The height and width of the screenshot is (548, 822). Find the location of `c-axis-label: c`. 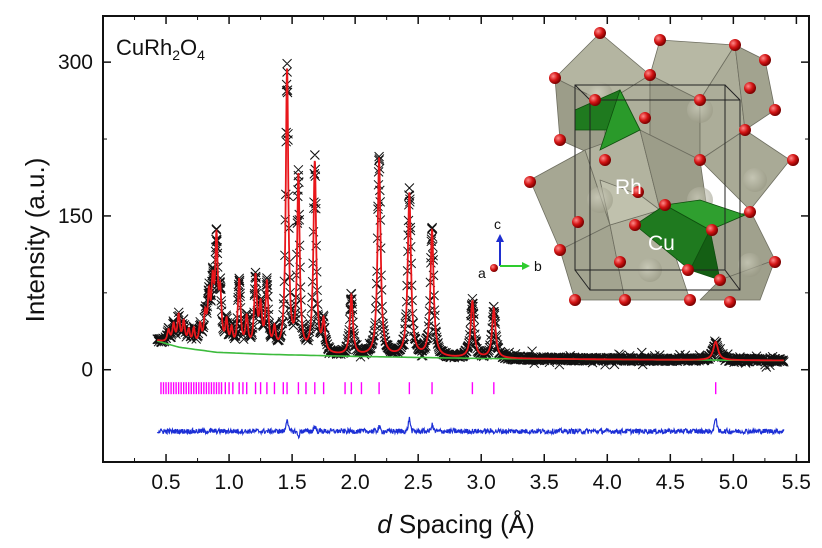

c-axis-label: c is located at coordinates (497, 224).